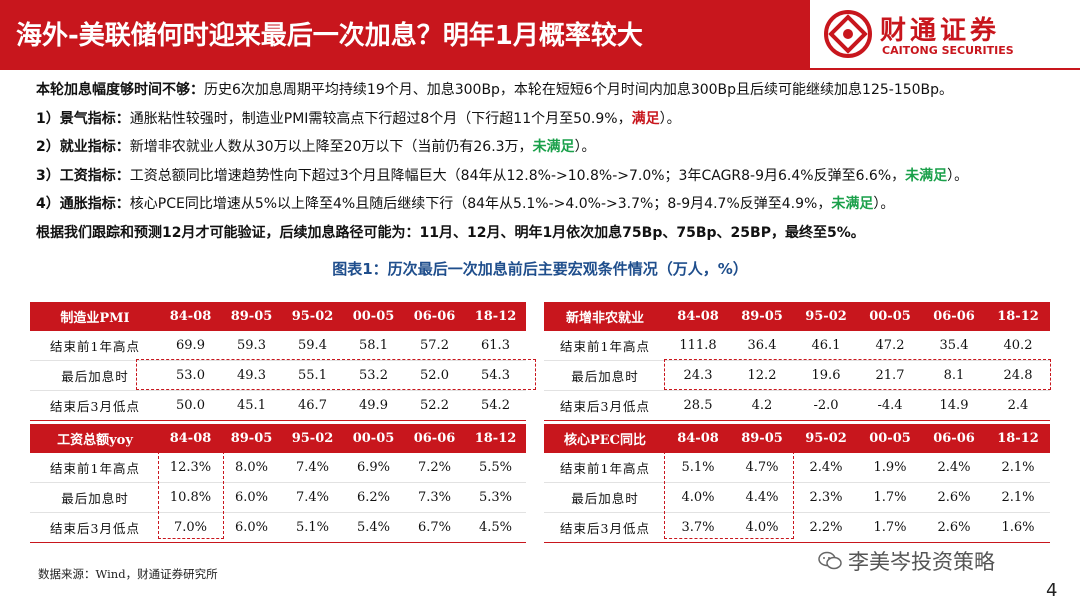 This screenshot has height=608, width=1080. I want to click on indicator-label: 2）就业指标：, so click(83, 147).